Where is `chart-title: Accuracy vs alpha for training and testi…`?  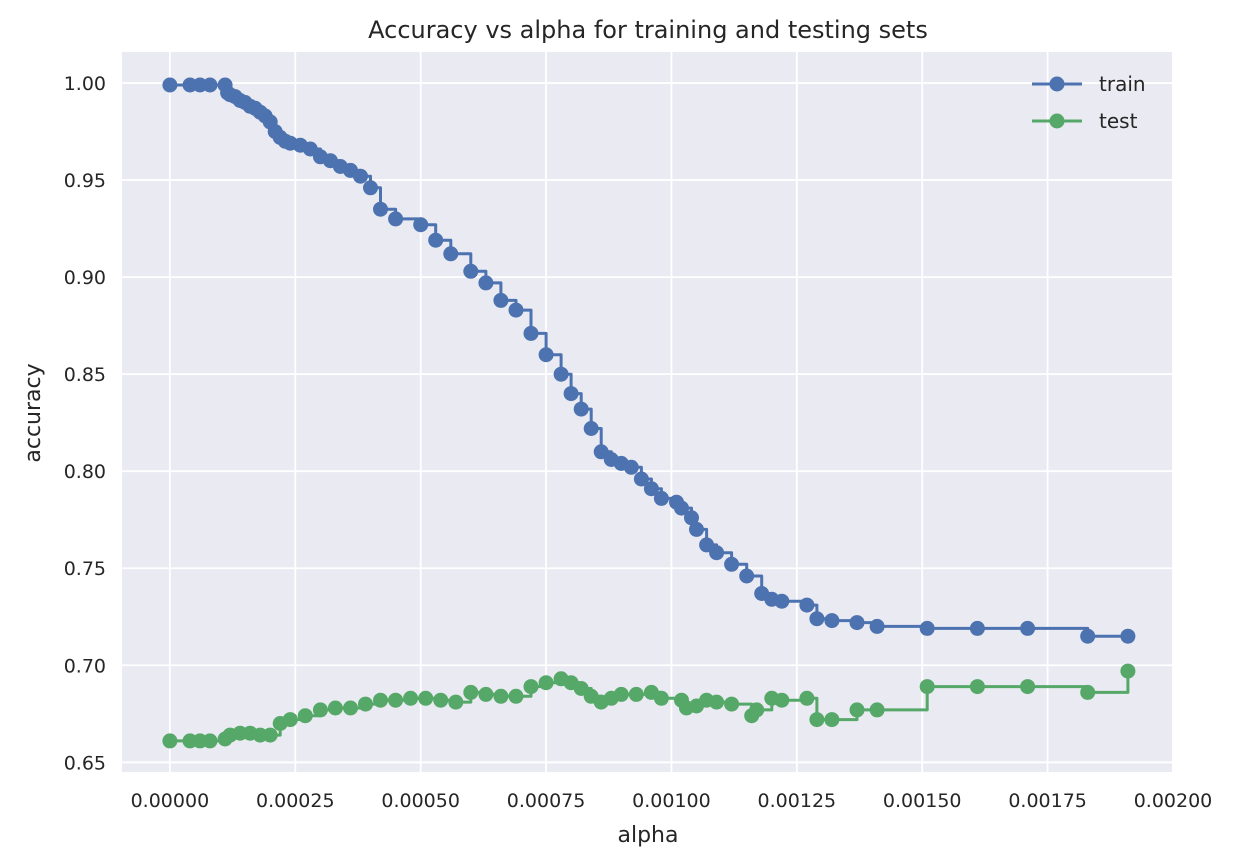
chart-title: Accuracy vs alpha for training and testi… is located at coordinates (648, 30).